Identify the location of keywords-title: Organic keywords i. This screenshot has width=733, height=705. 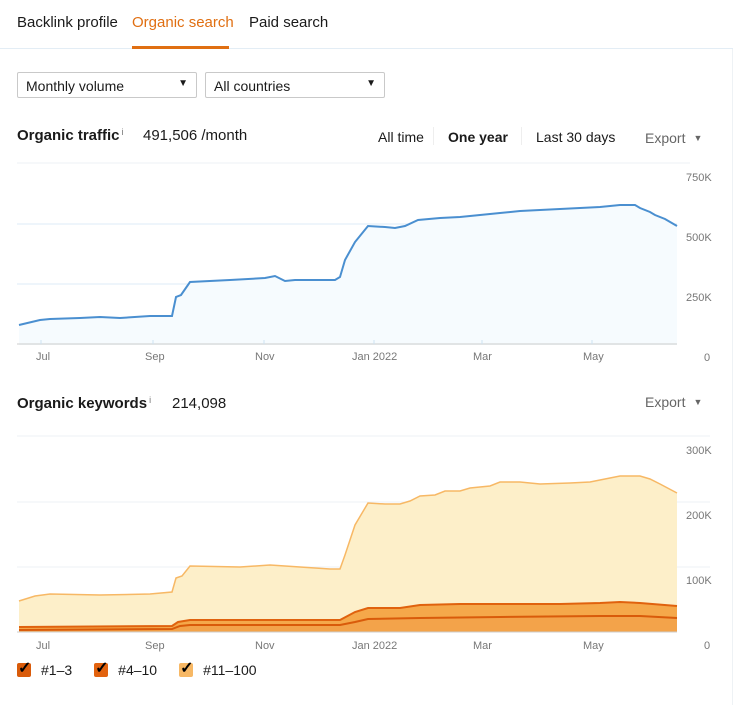
(84, 403).